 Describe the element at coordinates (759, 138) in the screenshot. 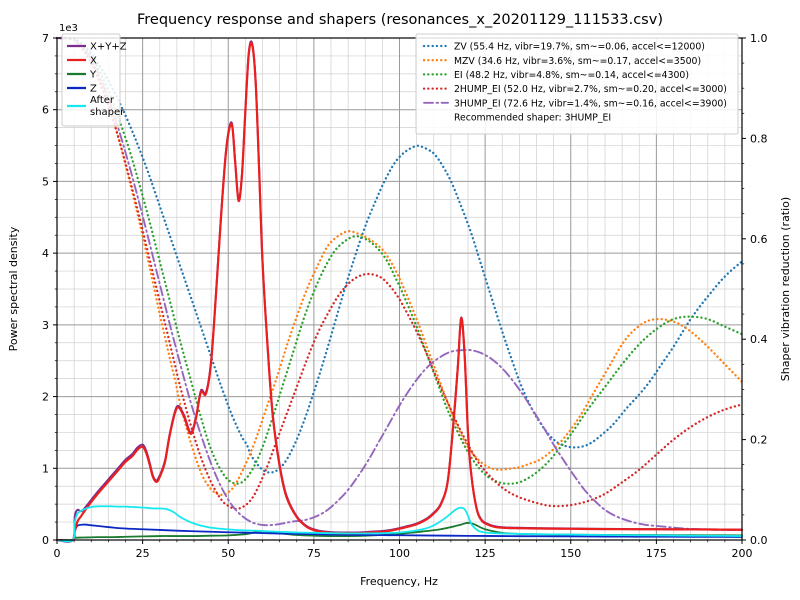

I see `y2-tick-label-0.8: 0.8` at that location.